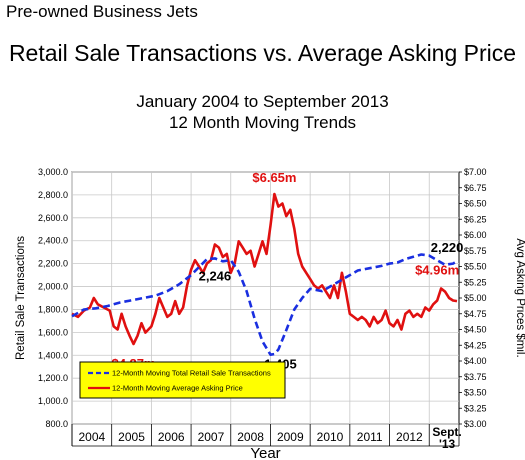 This screenshot has height=460, width=525. What do you see at coordinates (53, 332) in the screenshot?
I see `y-tick-left: 1,600.0` at bounding box center [53, 332].